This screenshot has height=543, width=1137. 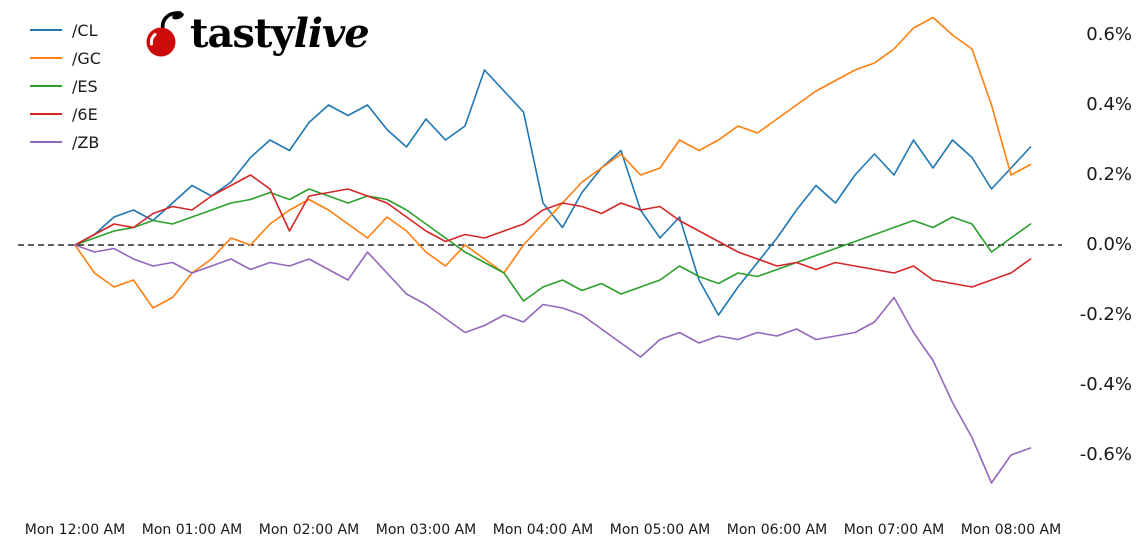 What do you see at coordinates (1109, 244) in the screenshot?
I see `y-tick-label: 0.0%` at bounding box center [1109, 244].